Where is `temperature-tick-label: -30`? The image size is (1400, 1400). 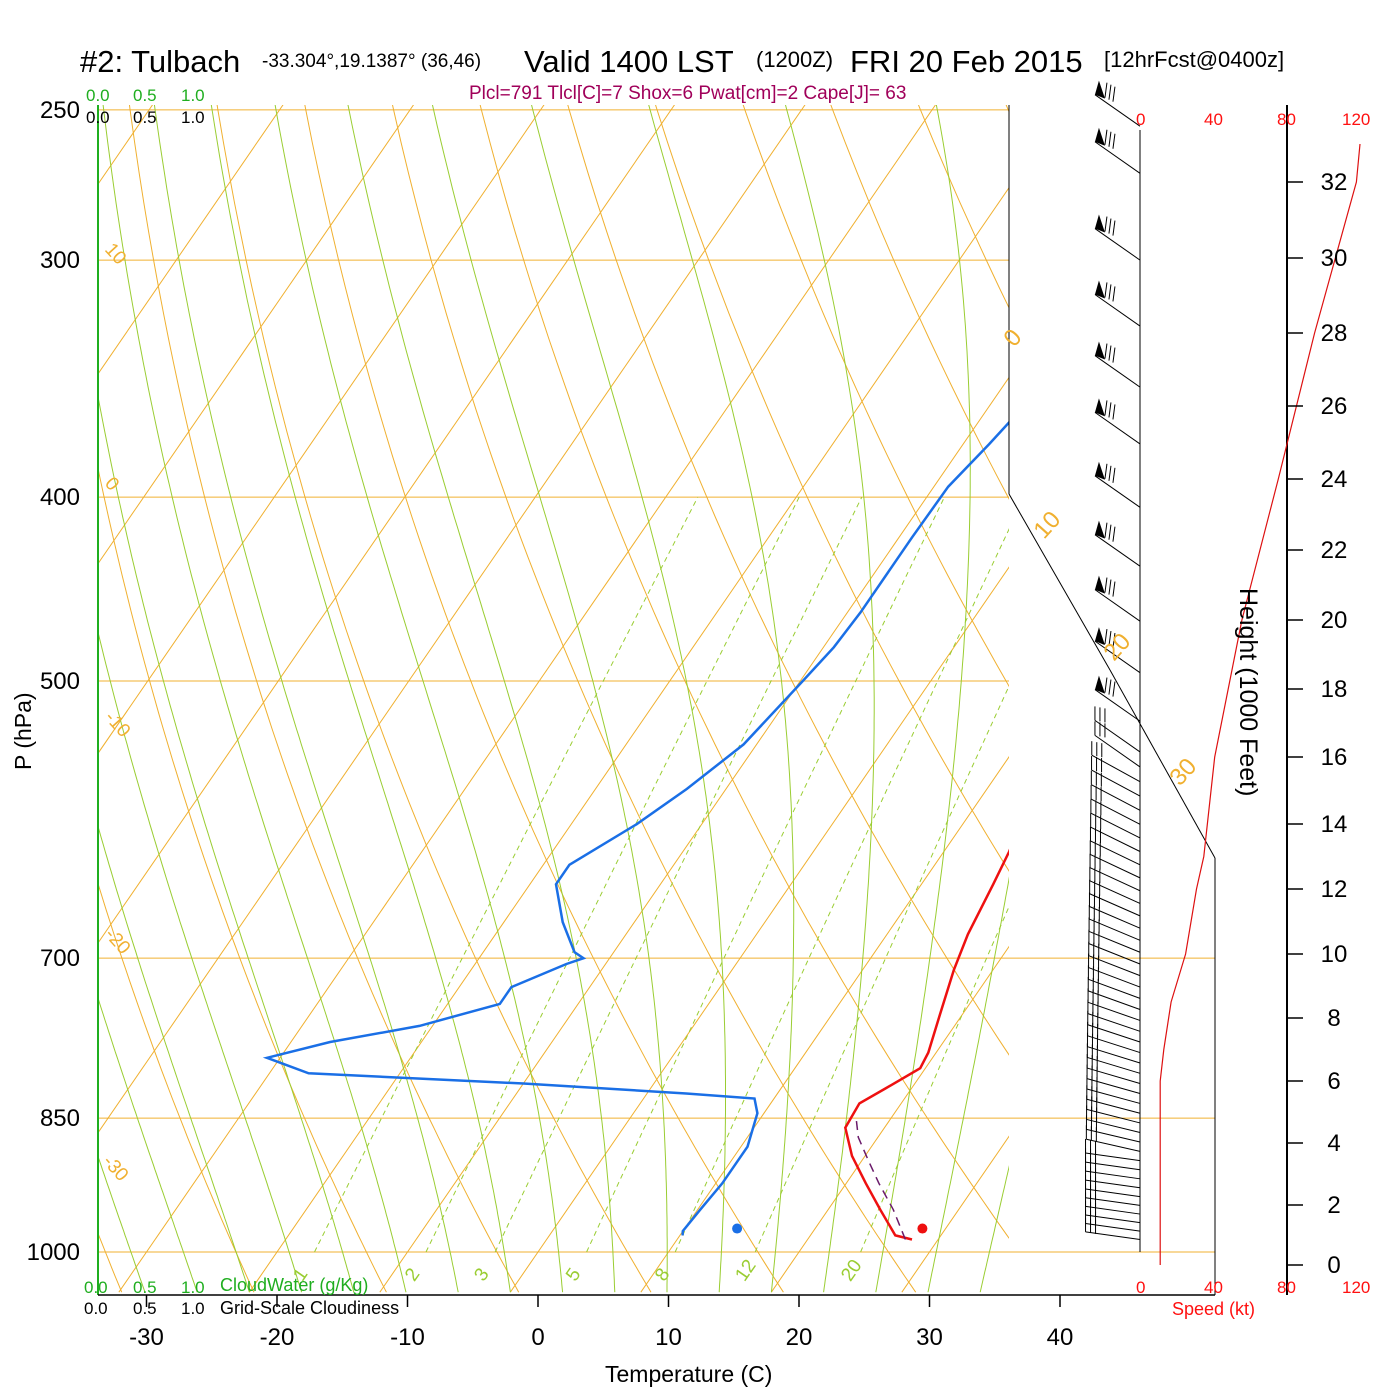 temperature-tick-label: -30 is located at coordinates (146, 1337).